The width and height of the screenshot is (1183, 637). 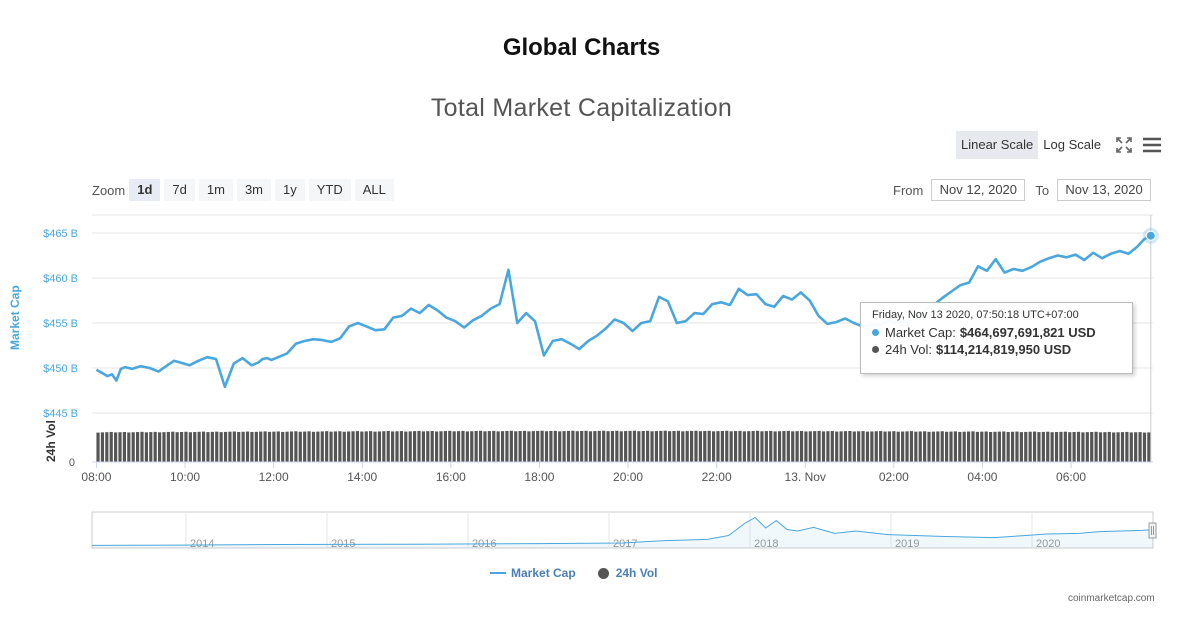 What do you see at coordinates (253, 190) in the screenshot?
I see `zoom-3m-button: 3m` at bounding box center [253, 190].